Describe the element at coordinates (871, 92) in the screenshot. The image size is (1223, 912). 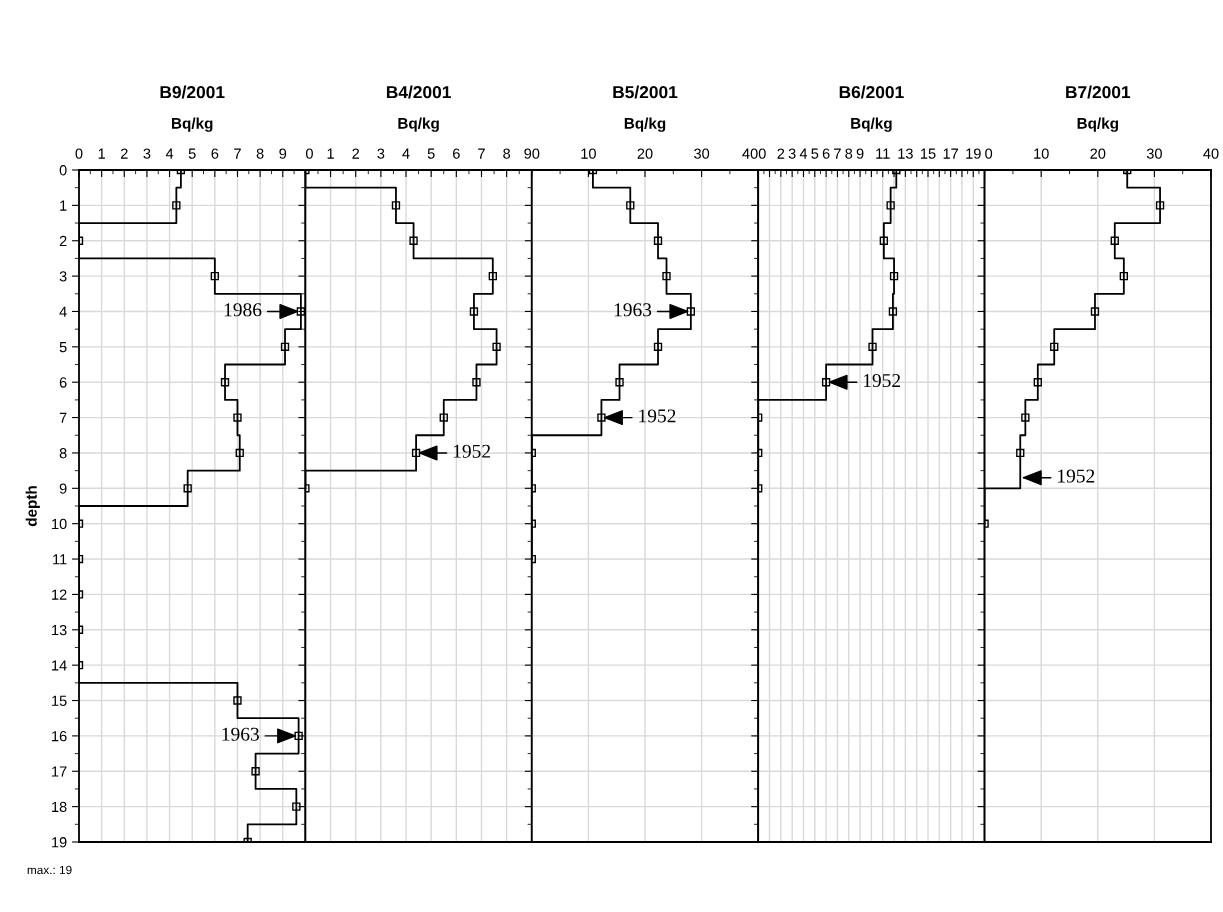
I see `chart-title: B6/2001` at that location.